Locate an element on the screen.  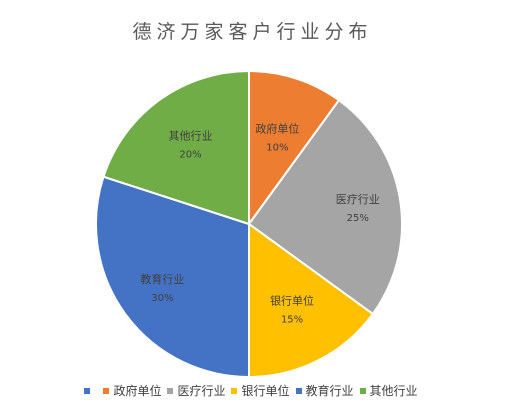
chart-title: 德济万家客户行业分布 is located at coordinates (252, 32).